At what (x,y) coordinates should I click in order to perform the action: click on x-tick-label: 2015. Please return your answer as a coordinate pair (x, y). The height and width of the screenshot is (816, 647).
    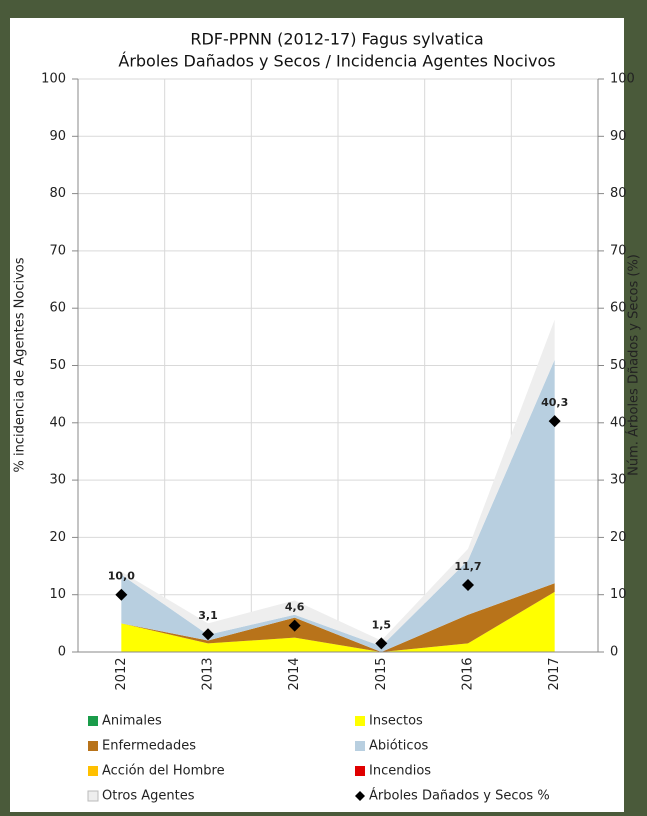
    Looking at the image, I should click on (381, 673).